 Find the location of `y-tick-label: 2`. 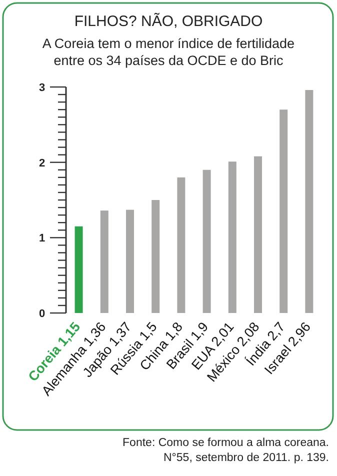

y-tick-label: 2 is located at coordinates (42, 163).